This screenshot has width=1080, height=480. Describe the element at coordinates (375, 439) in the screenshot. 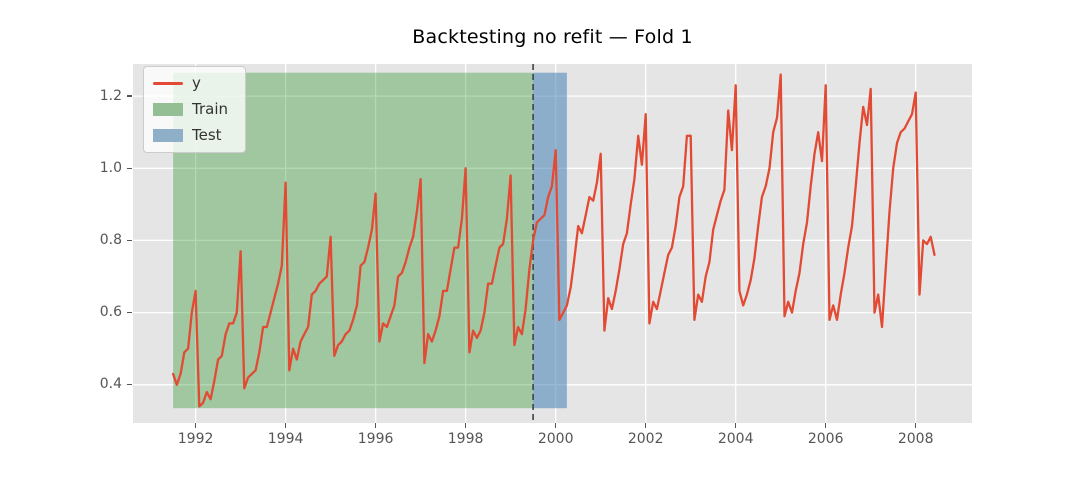

I see `x-tick-label: 1996` at that location.